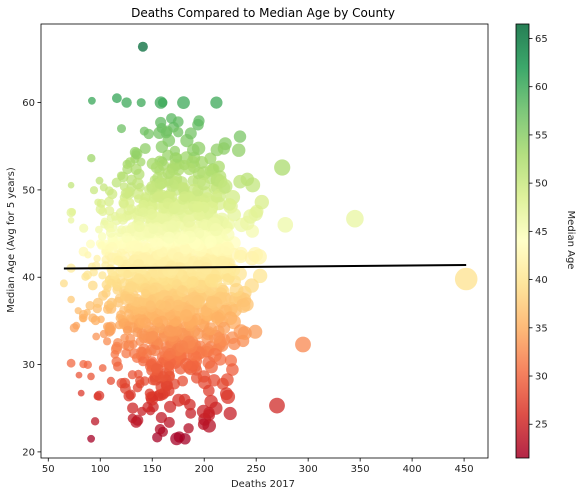 The height and width of the screenshot is (496, 577). What do you see at coordinates (100, 469) in the screenshot?
I see `x-tick-label: 100` at bounding box center [100, 469].